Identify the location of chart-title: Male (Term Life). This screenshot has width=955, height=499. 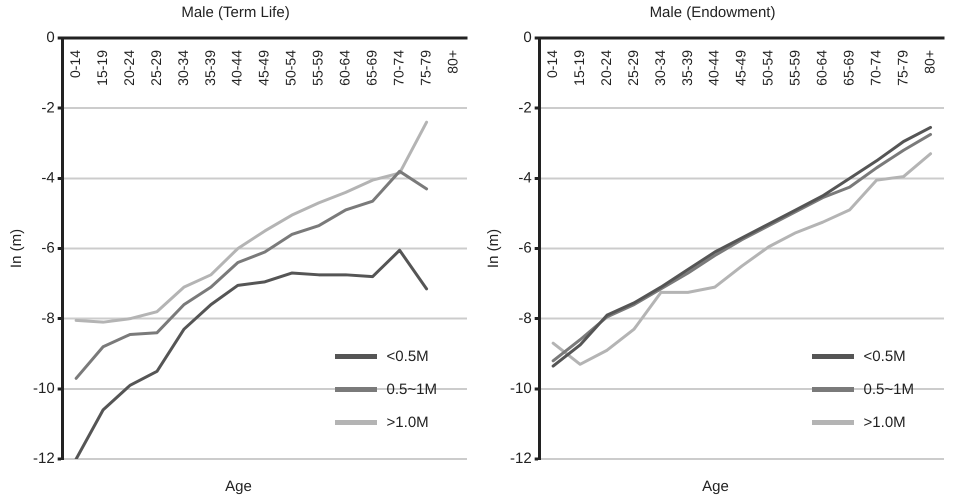
(235, 13).